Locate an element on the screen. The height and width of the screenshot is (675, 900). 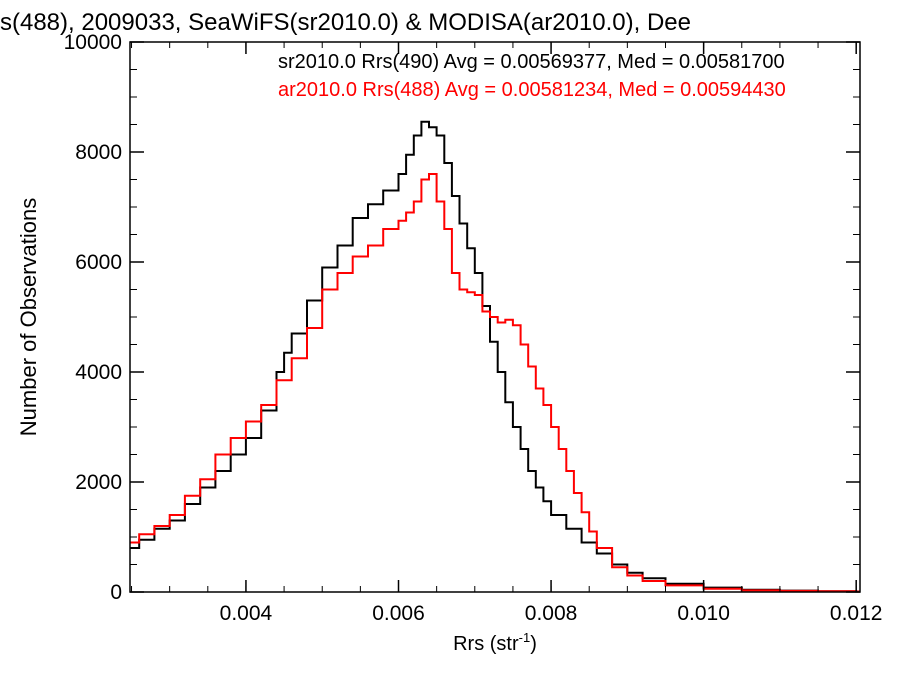
y-tick-label: 4000 is located at coordinates (98, 372).